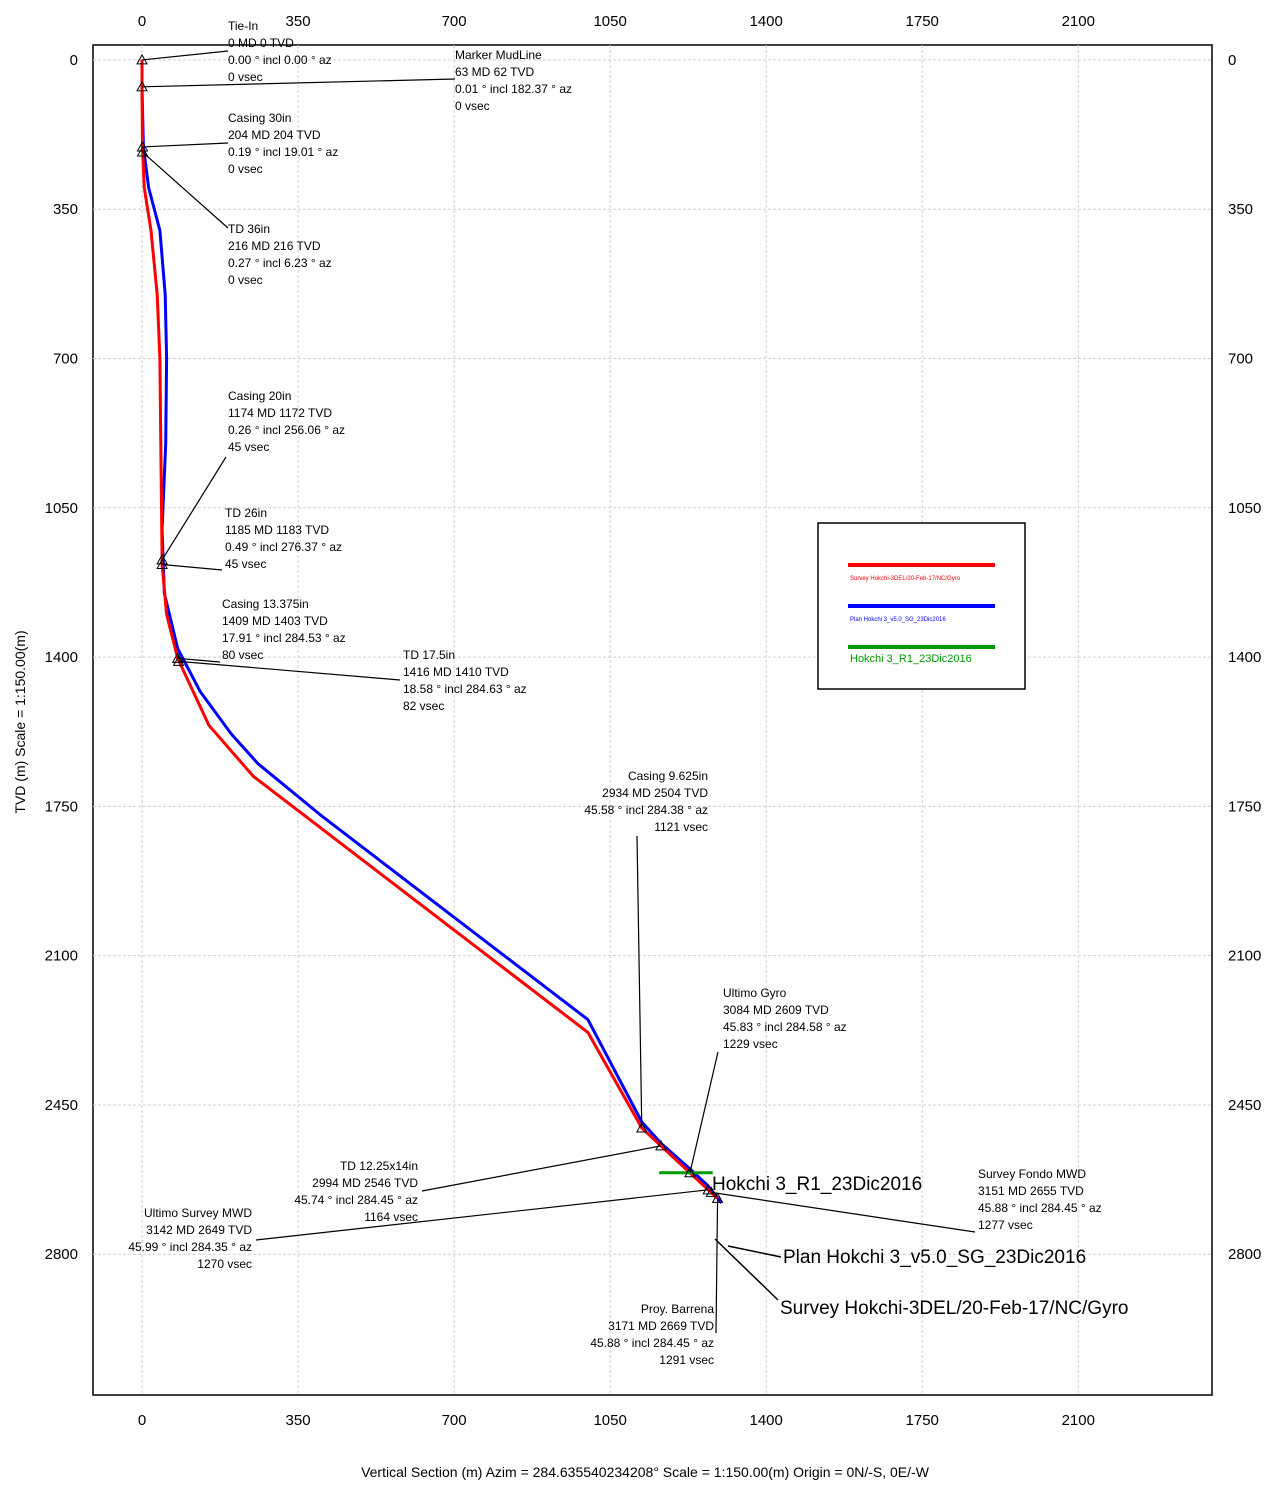 This screenshot has width=1283, height=1489. I want to click on annotation-text: 0.49 ° incl 276.37 ° az, so click(283, 547).